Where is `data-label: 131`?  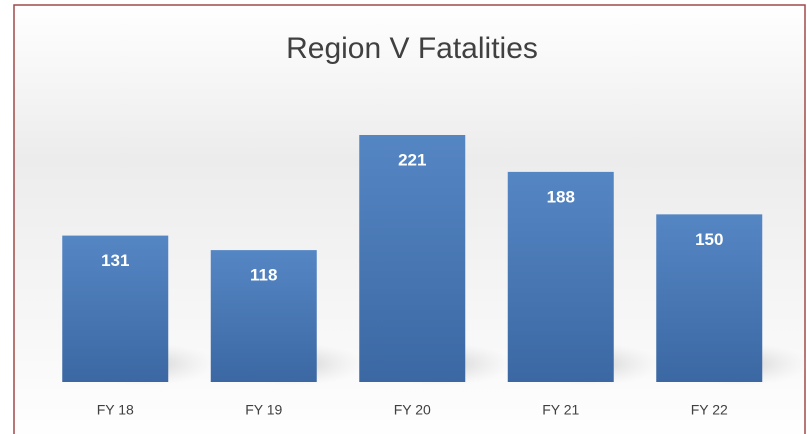
data-label: 131 is located at coordinates (115, 260).